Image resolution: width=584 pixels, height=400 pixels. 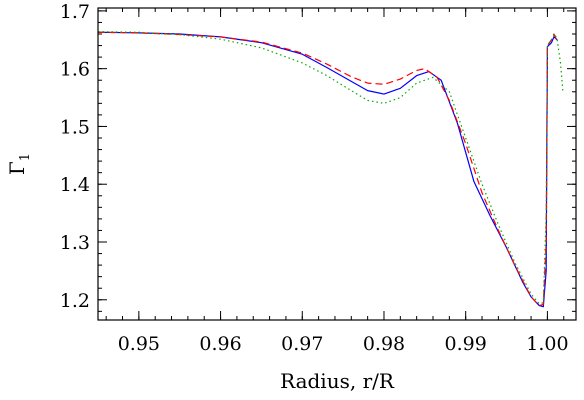 I want to click on y-tick-label: 1.5, so click(x=75, y=127).